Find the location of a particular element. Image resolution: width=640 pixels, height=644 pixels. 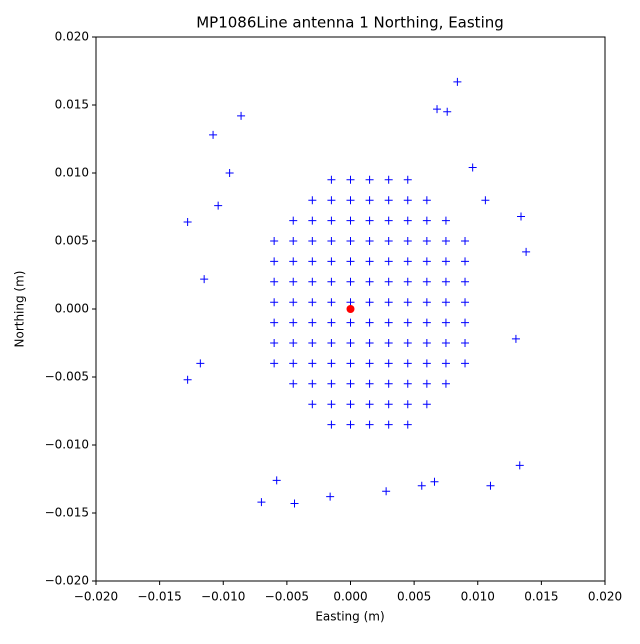

y-tick-label: −0.015 is located at coordinates (67, 513).